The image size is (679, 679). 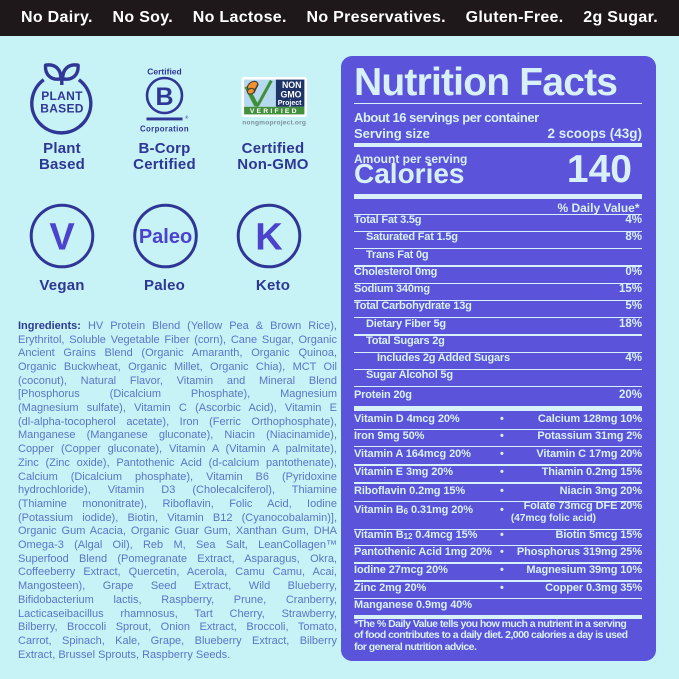 What do you see at coordinates (165, 237) in the screenshot?
I see `svg-text: Paleo` at bounding box center [165, 237].